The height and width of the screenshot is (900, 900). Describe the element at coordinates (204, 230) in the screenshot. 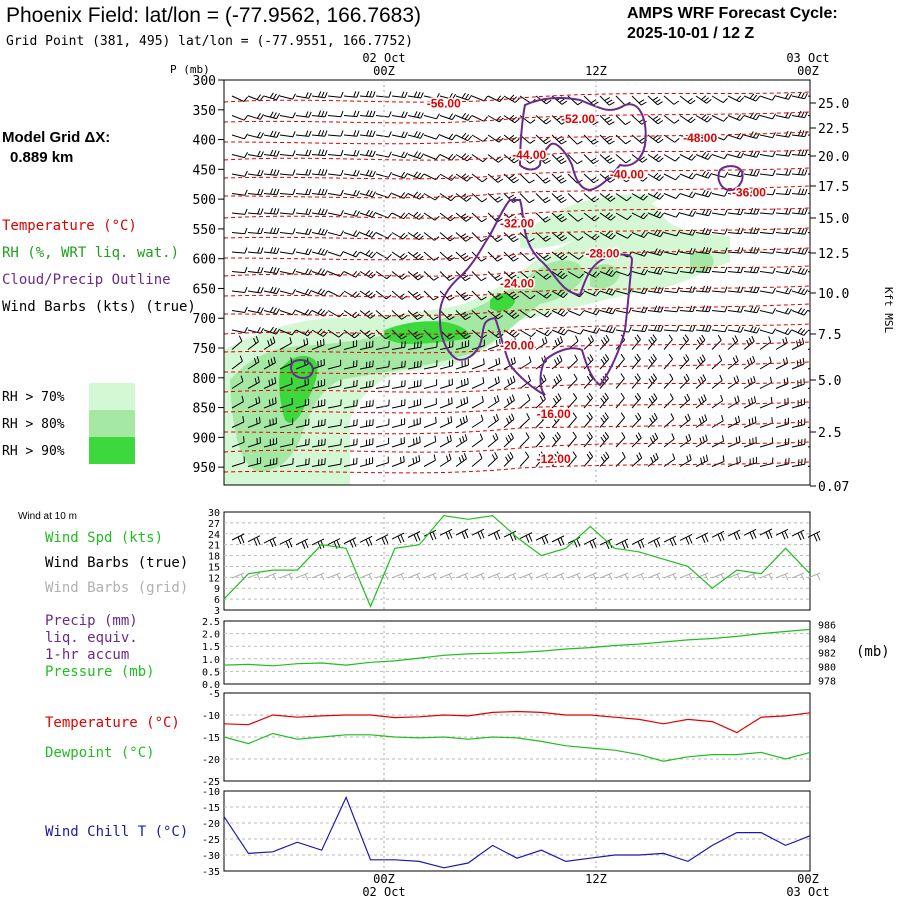

I see `pressure-tick-label: 550` at that location.